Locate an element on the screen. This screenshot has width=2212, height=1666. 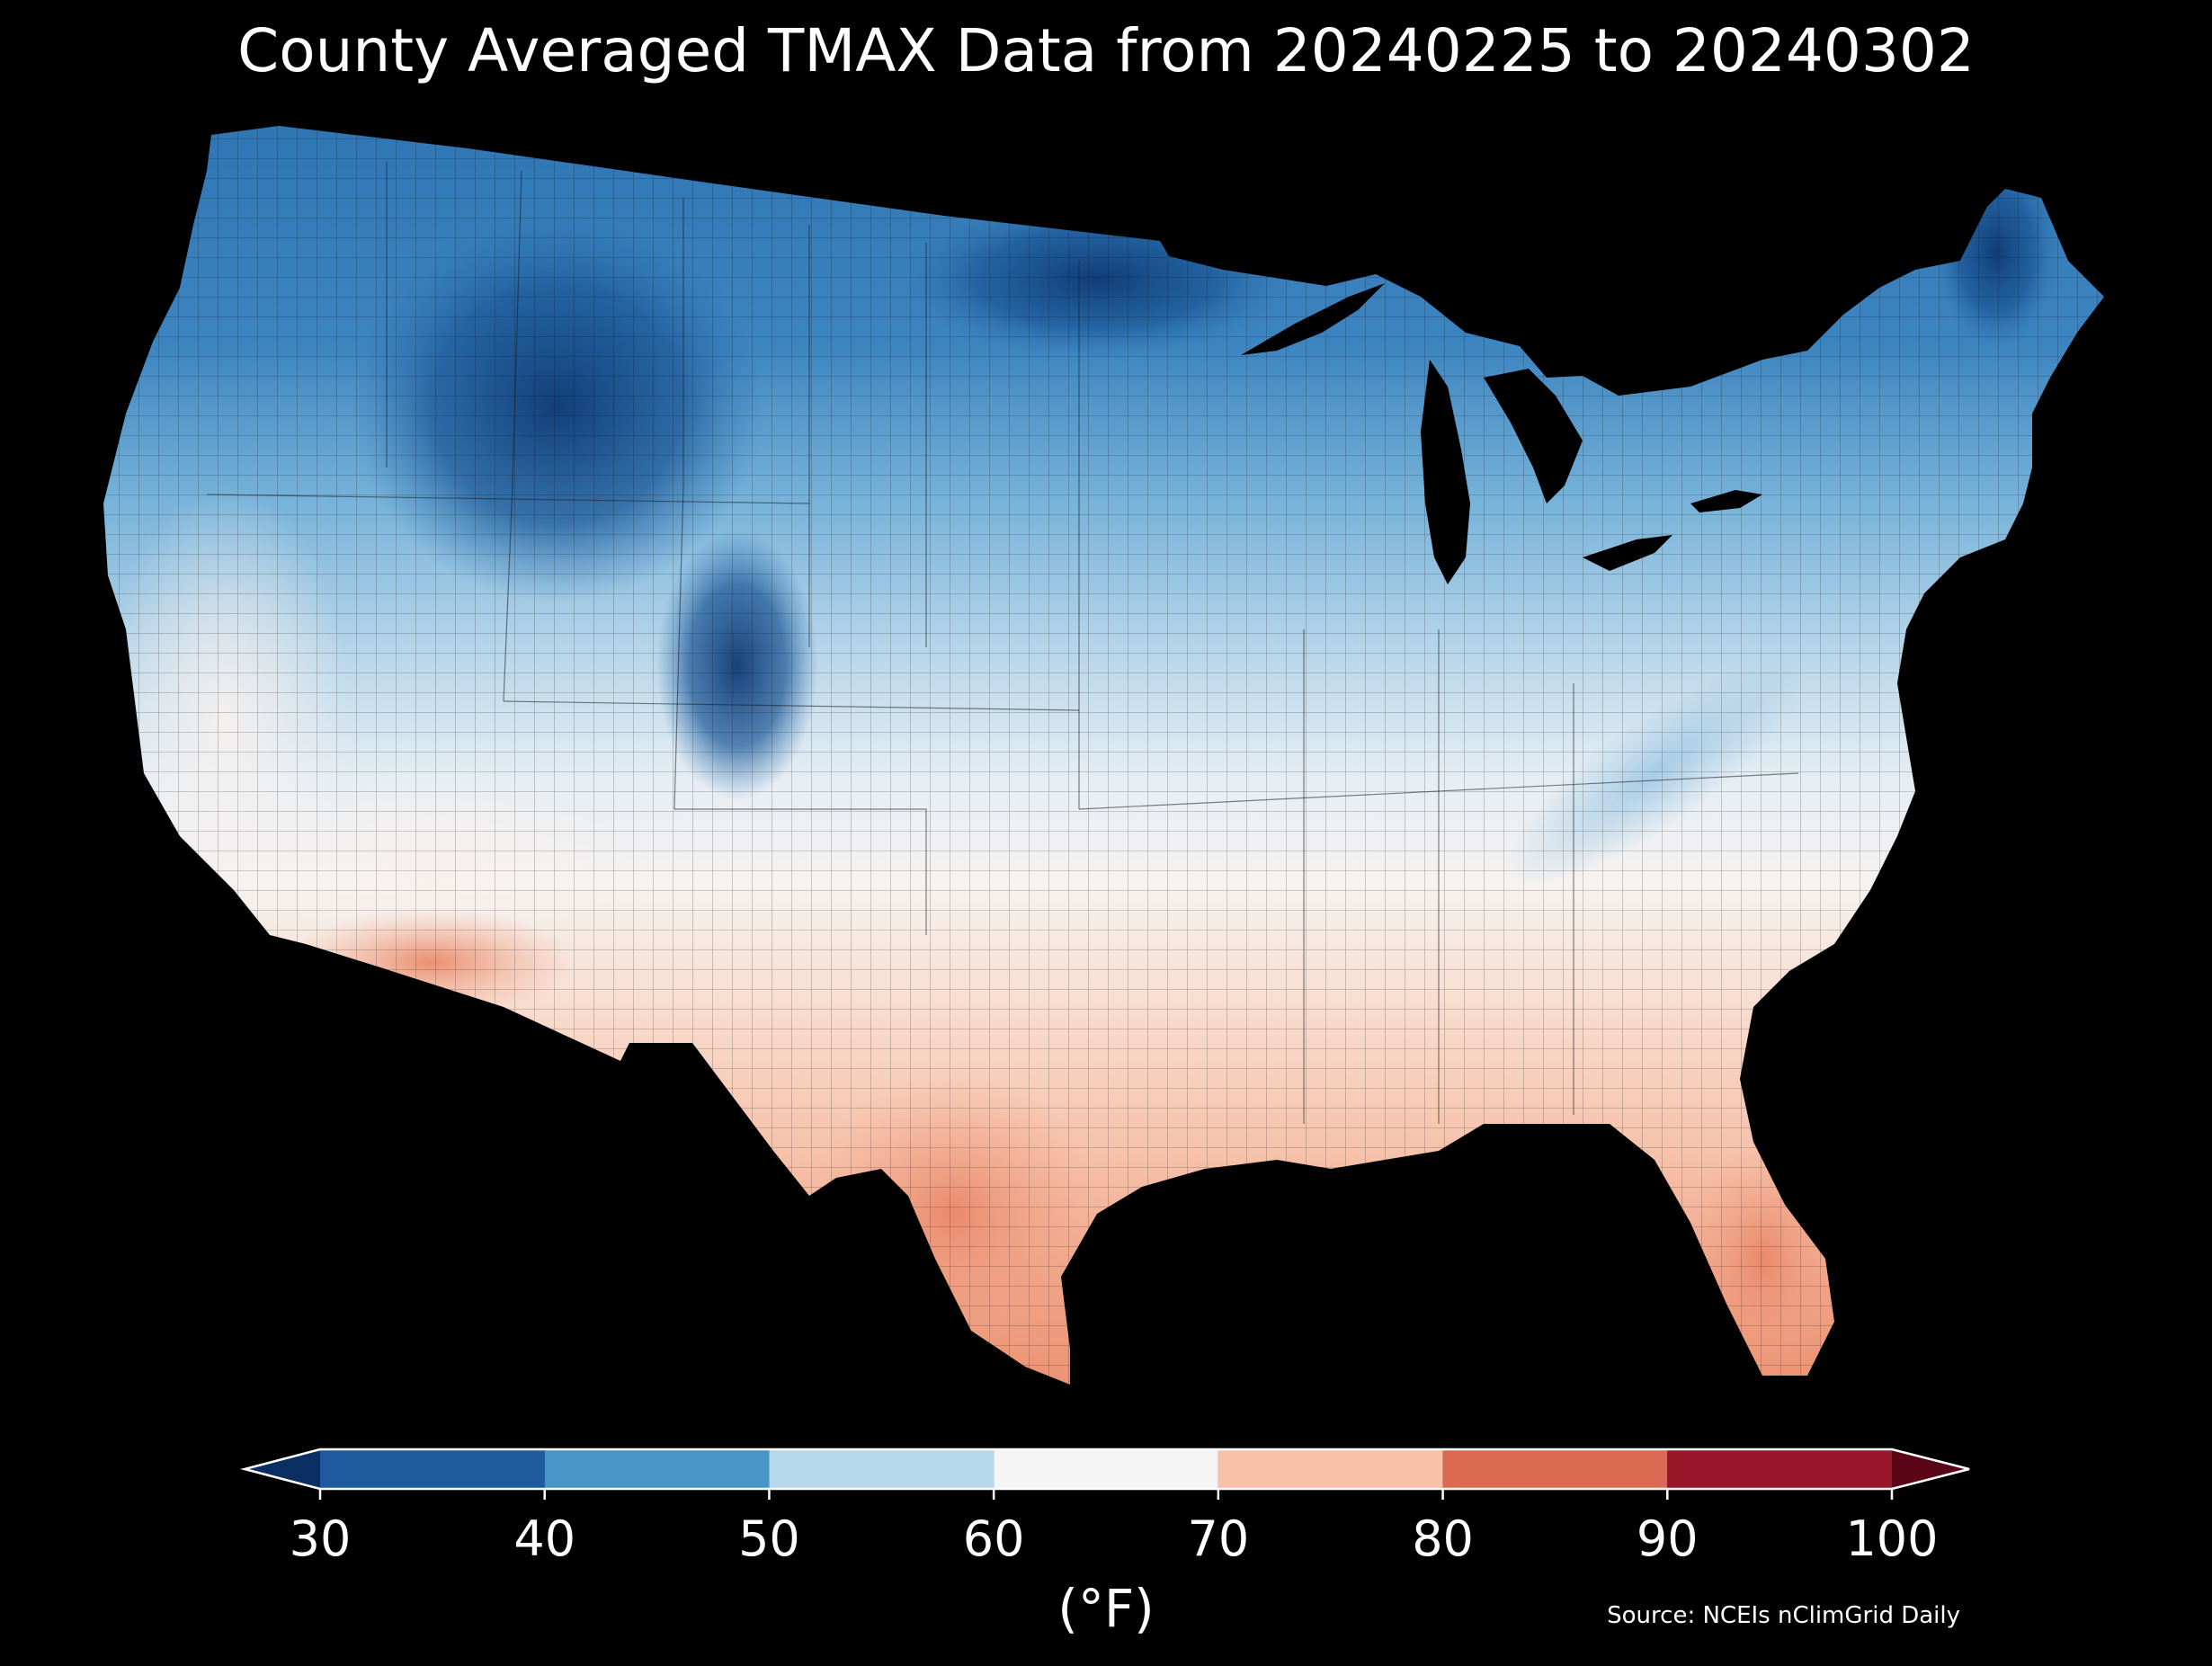
colorbar-tick-label-80: 80 is located at coordinates (1443, 1538).